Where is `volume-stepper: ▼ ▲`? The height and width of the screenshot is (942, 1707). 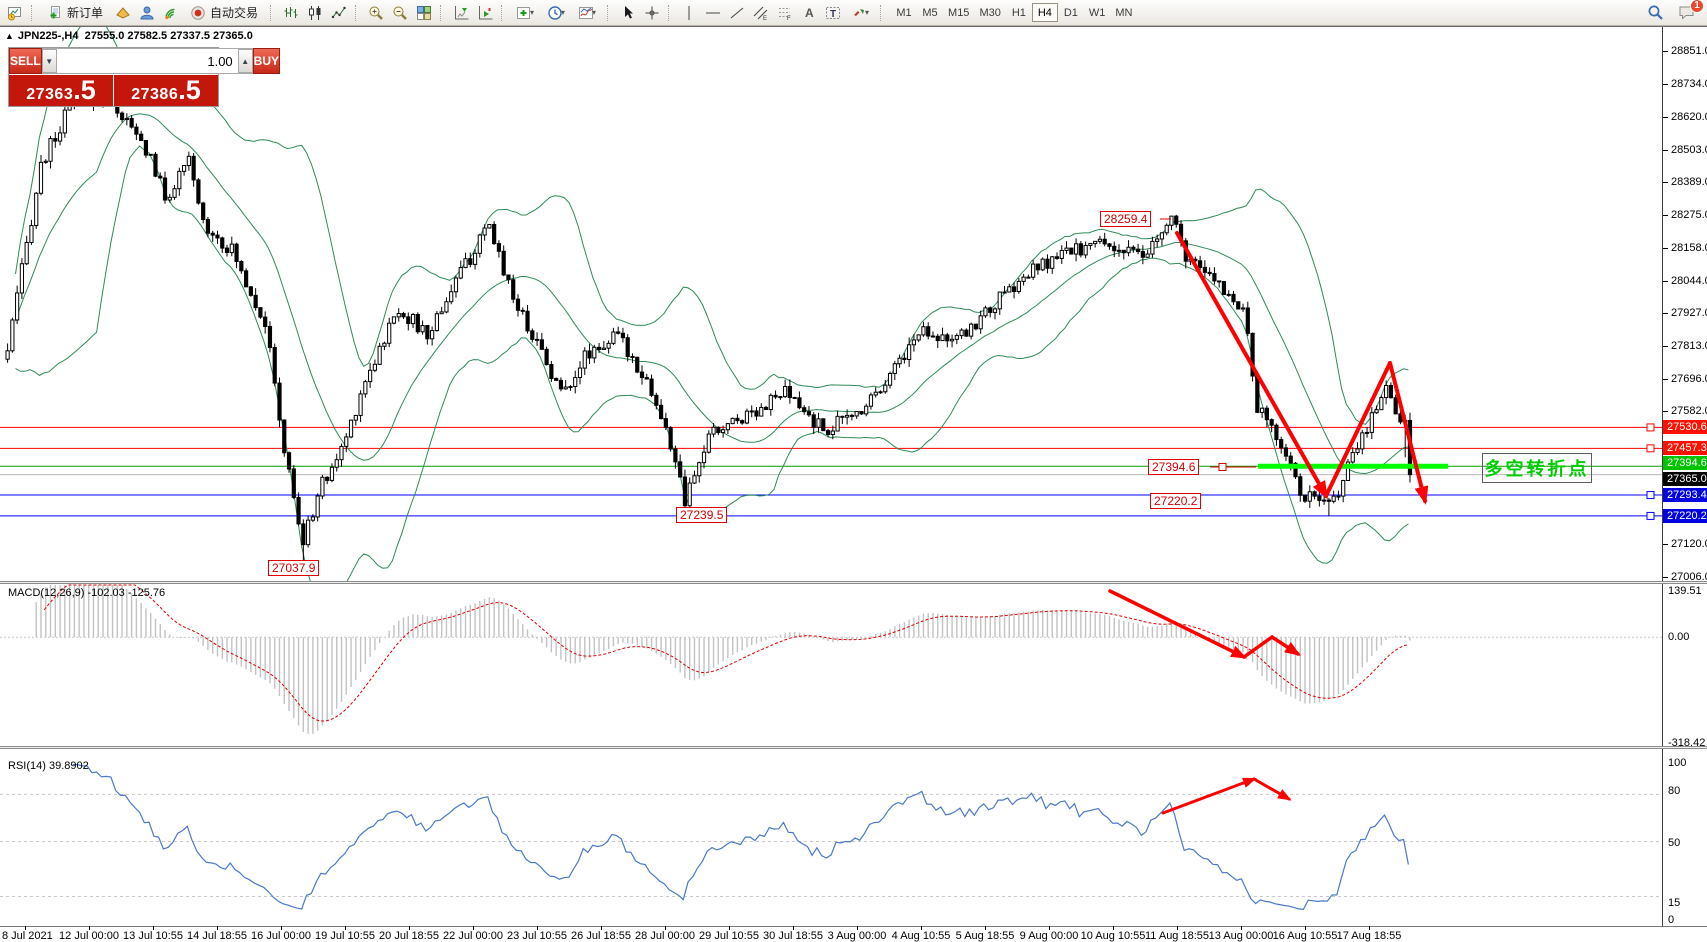
volume-stepper: ▼ ▲ is located at coordinates (147, 61).